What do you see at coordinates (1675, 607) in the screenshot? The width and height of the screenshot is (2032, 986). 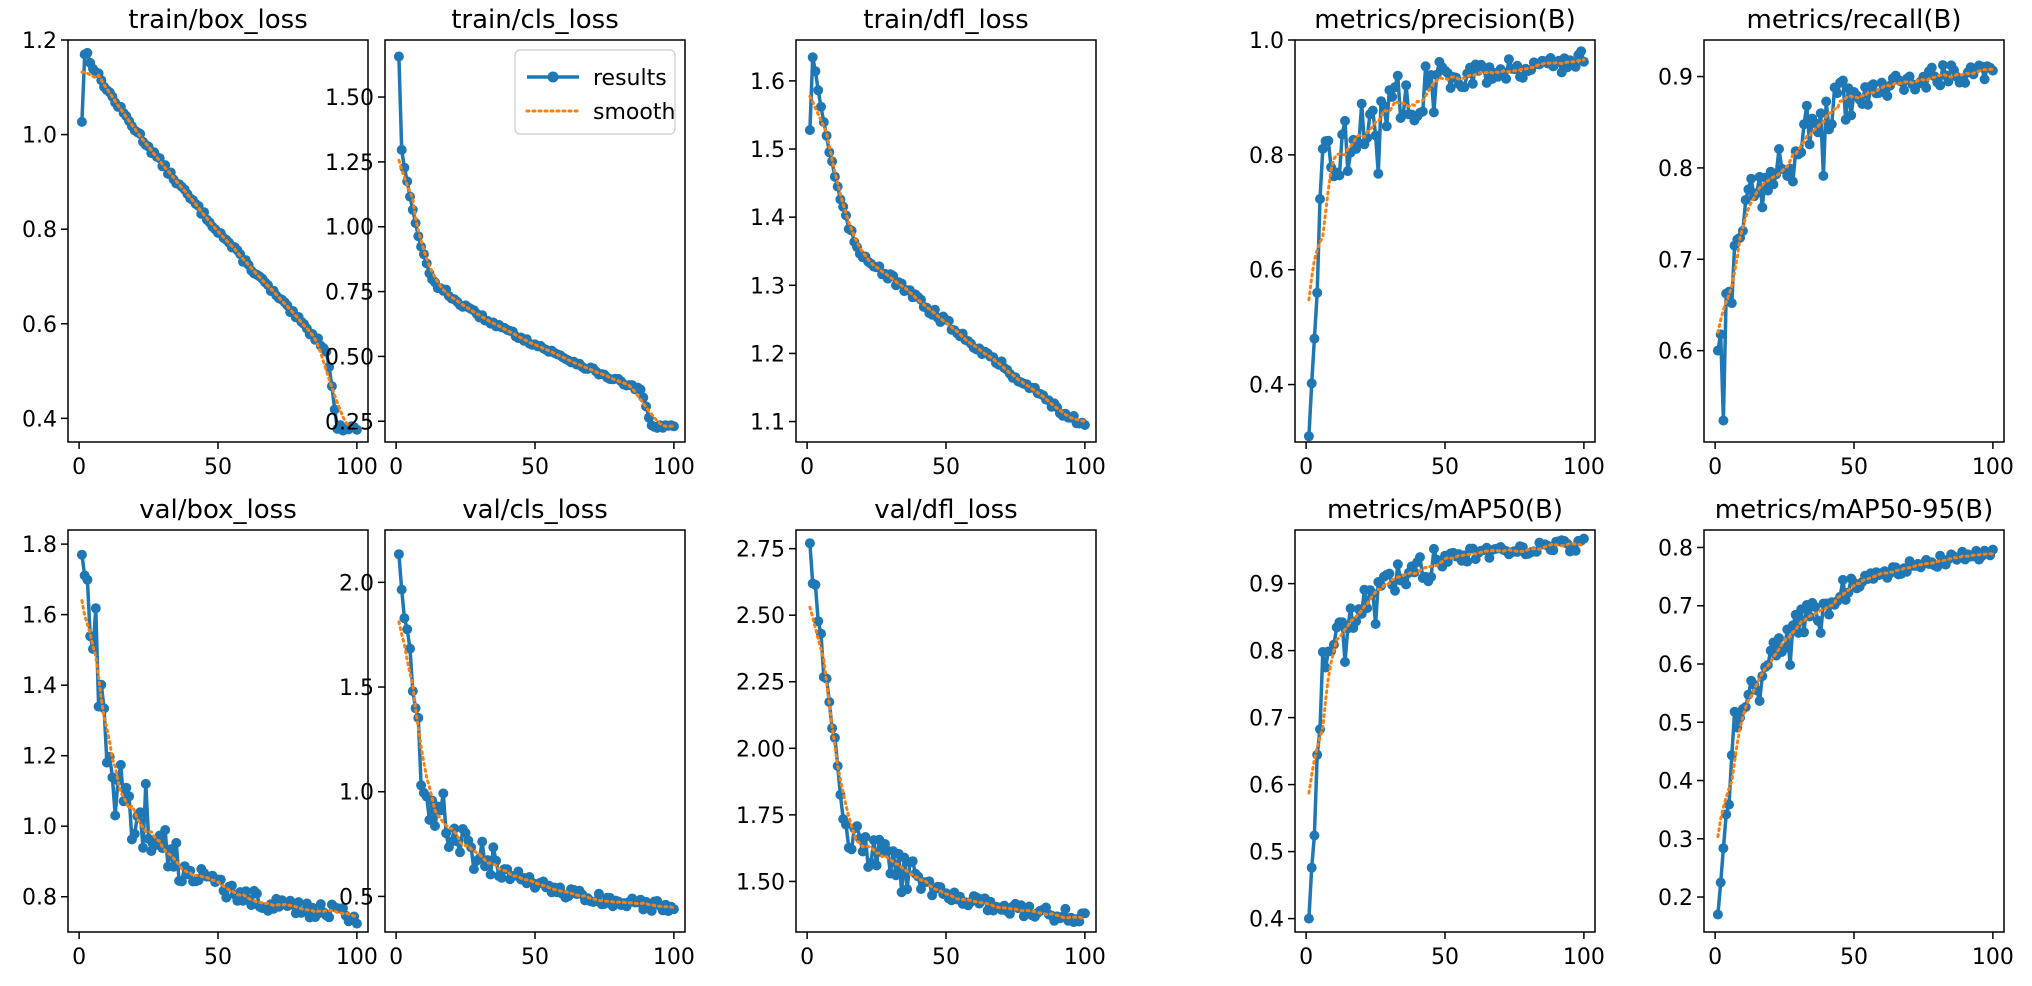 I see `y-tick-label: 0.7` at bounding box center [1675, 607].